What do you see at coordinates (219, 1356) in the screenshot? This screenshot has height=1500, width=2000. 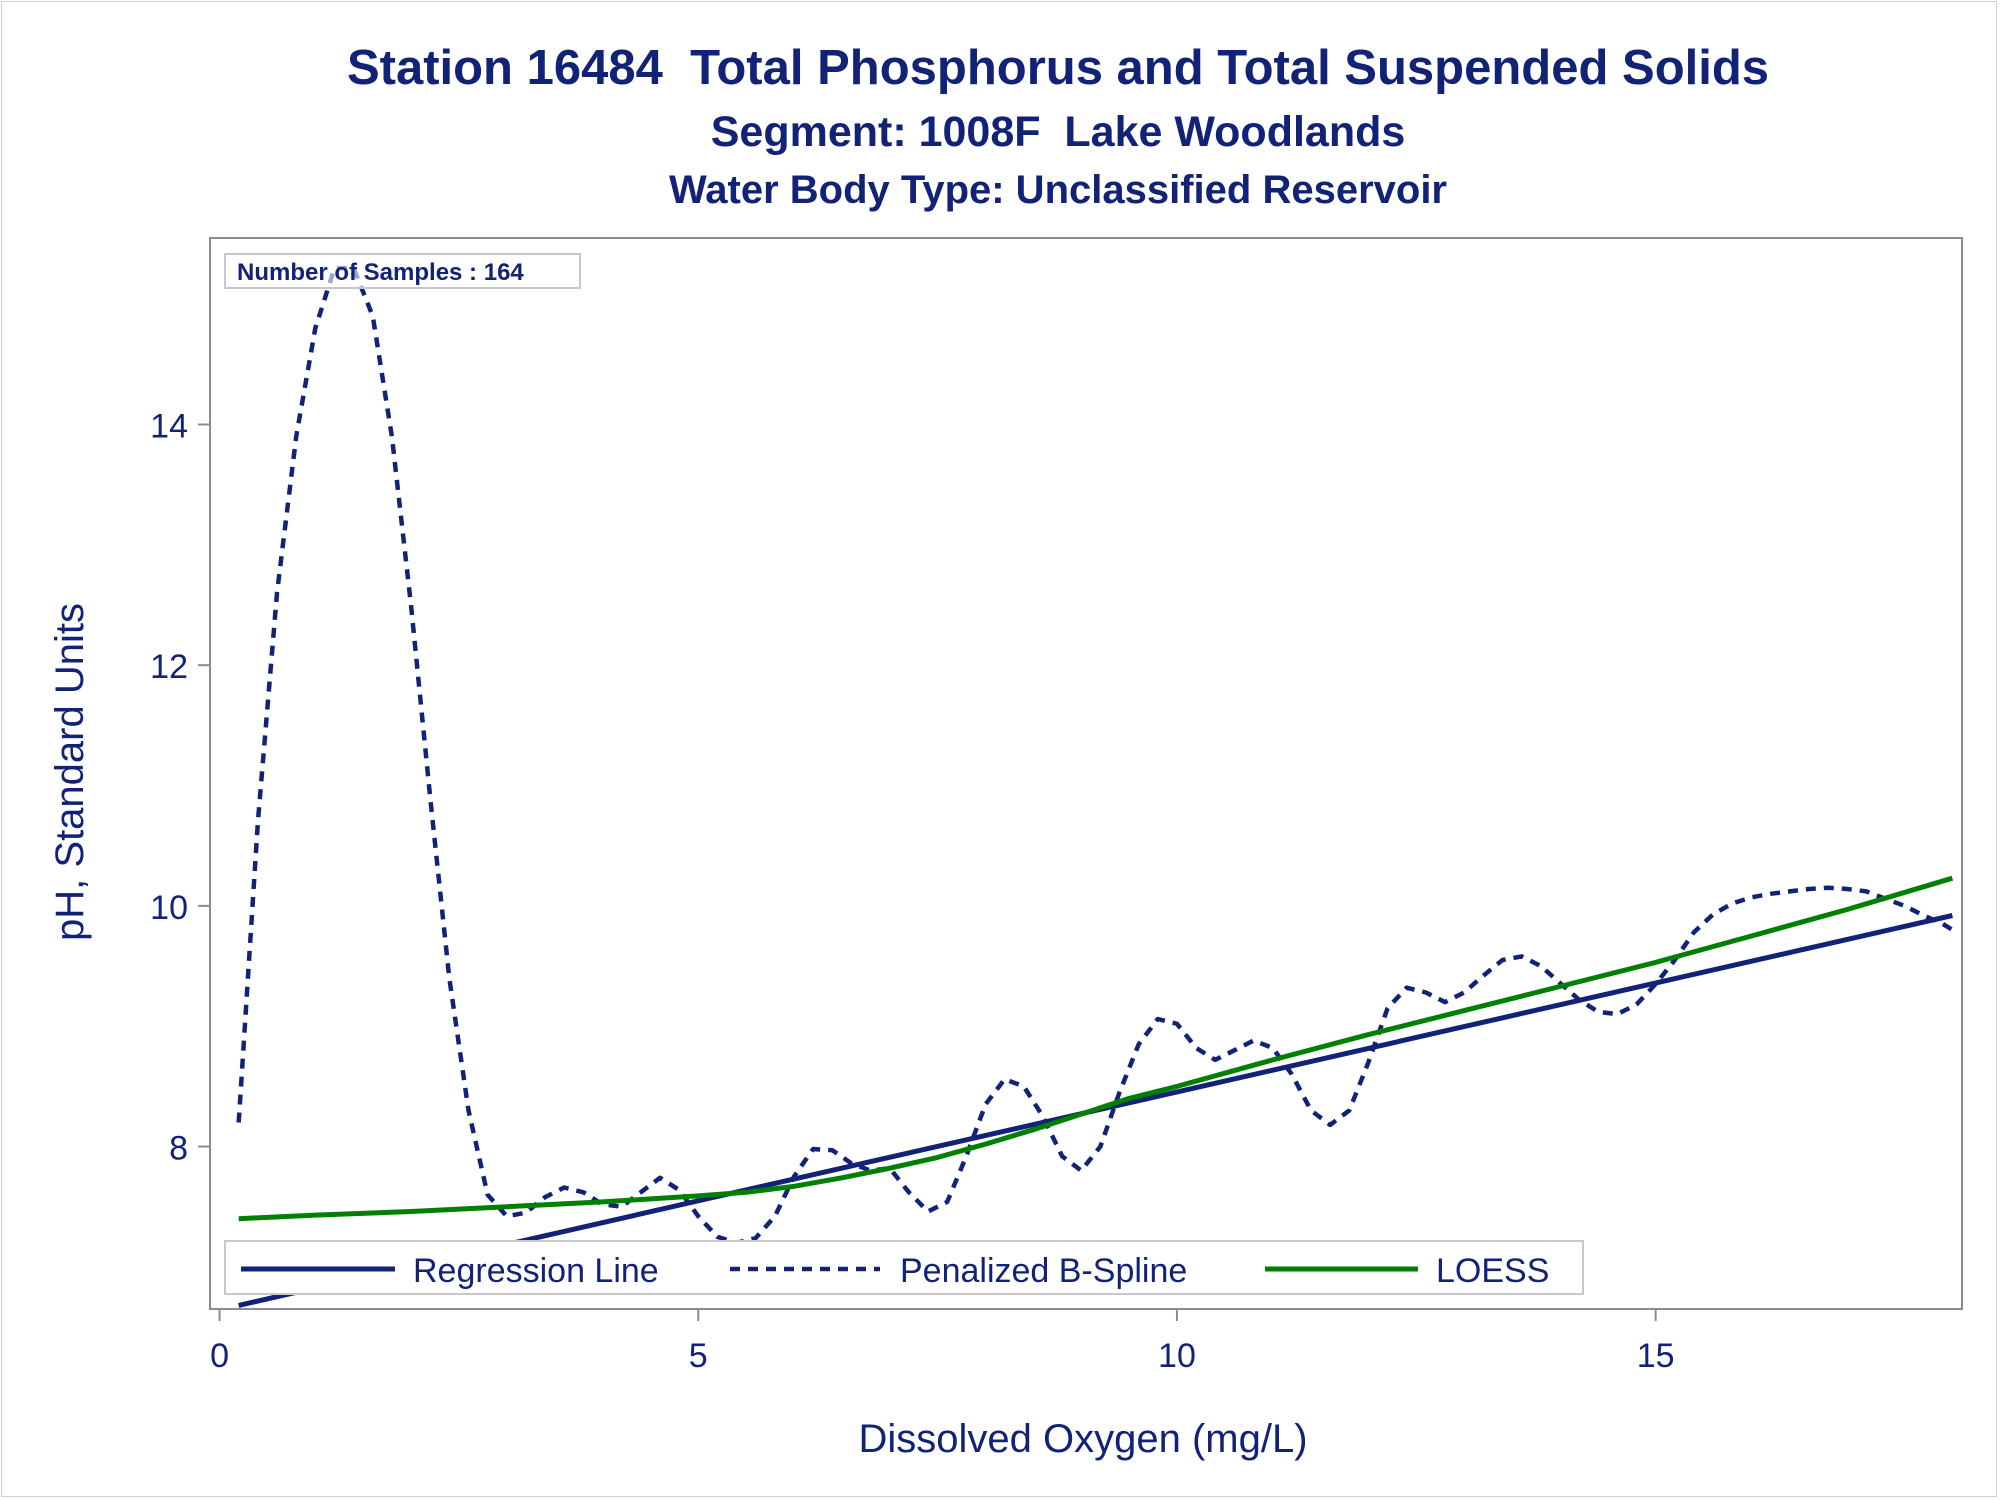 I see `x-tick-label: 0` at bounding box center [219, 1356].